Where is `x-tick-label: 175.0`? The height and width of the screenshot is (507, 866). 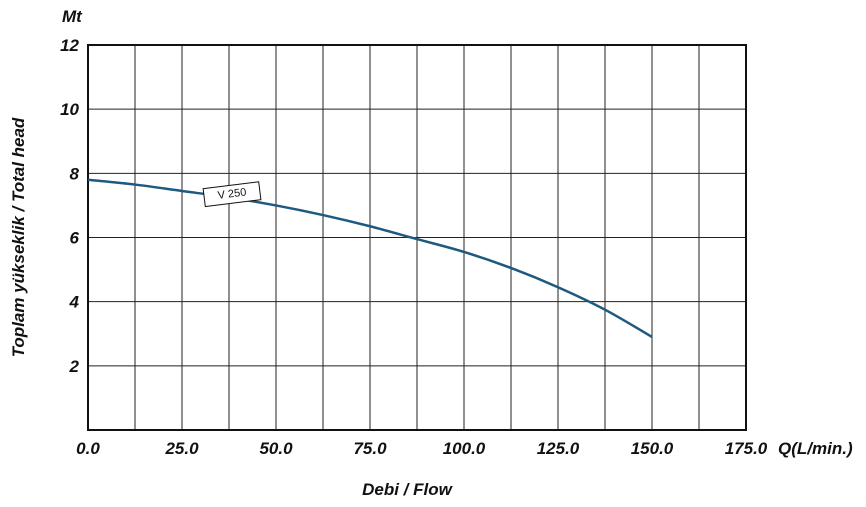 x-tick-label: 175.0 is located at coordinates (746, 448).